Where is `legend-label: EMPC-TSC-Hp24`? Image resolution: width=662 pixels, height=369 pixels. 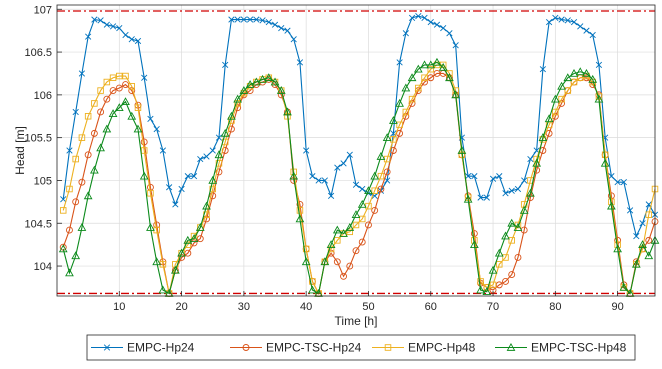 legend-label: EMPC-TSC-Hp24 is located at coordinates (314, 348).